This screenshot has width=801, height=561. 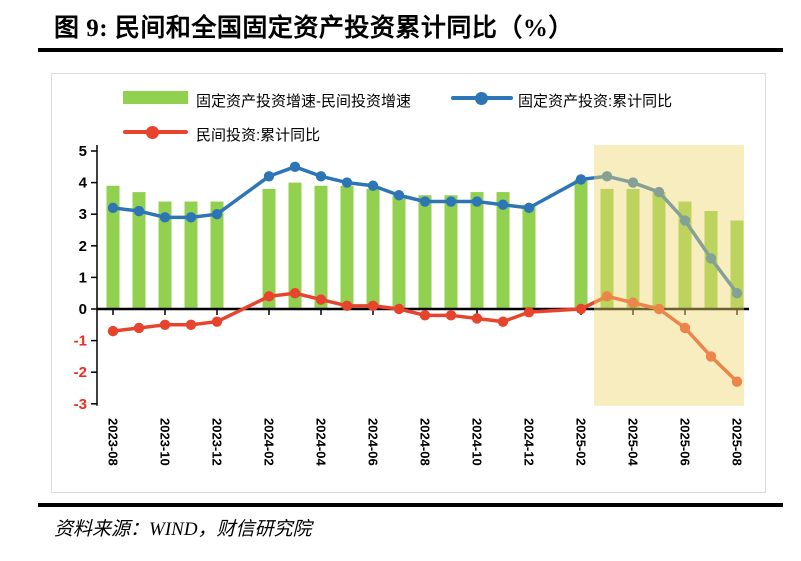 I want to click on chart-title: 图 9: 民间和全国固定资产投资累计同比（%）, so click(x=314, y=28).